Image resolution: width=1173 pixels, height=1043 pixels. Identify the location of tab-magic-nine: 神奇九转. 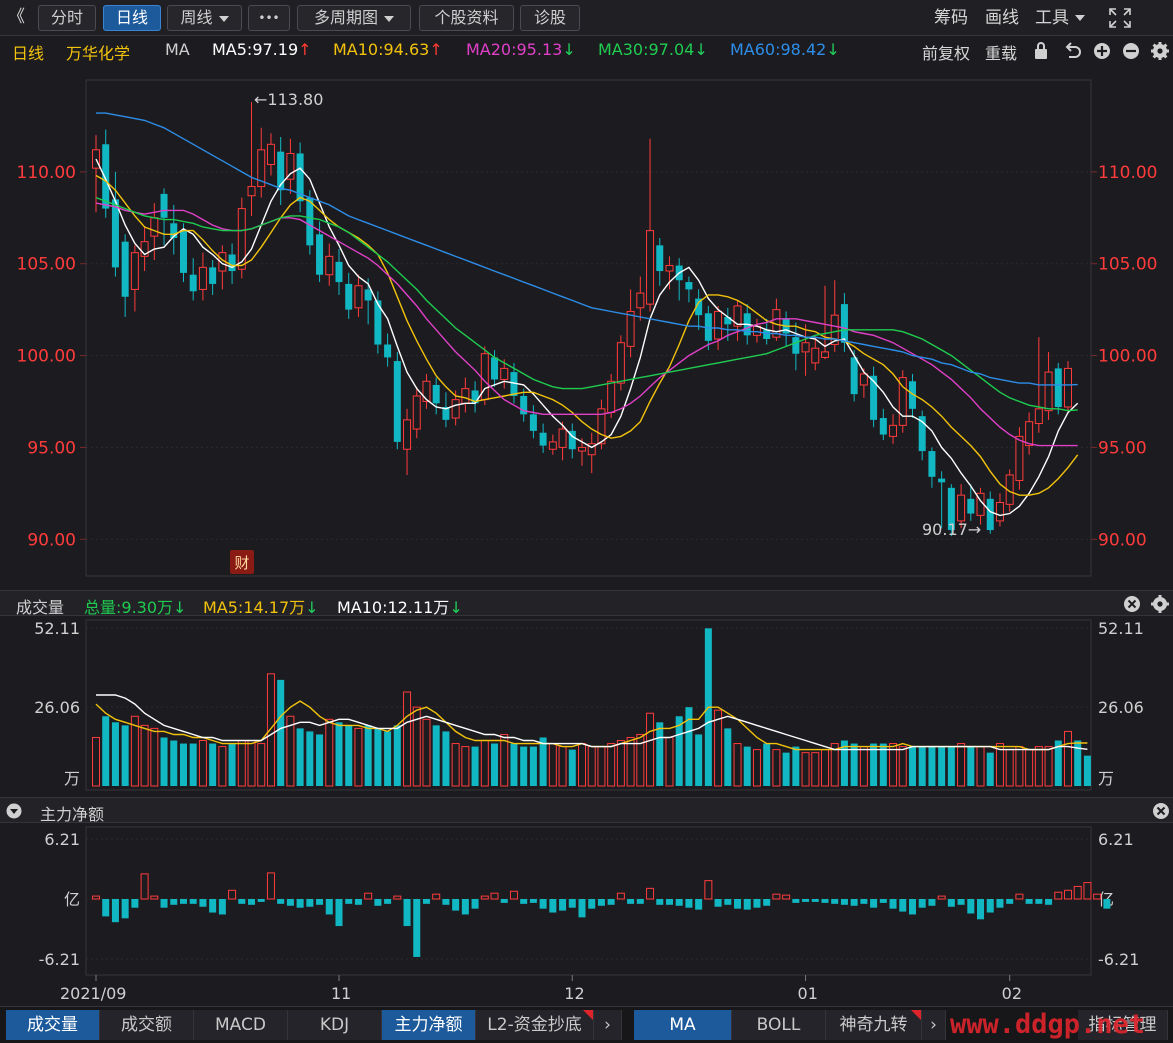
(874, 1025).